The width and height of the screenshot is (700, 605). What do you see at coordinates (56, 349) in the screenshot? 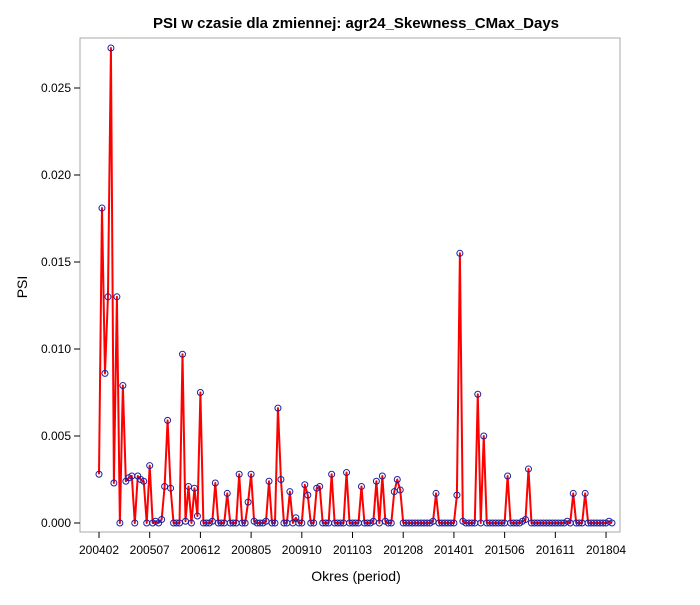
I see `y-tick-label: 0.010` at bounding box center [56, 349].